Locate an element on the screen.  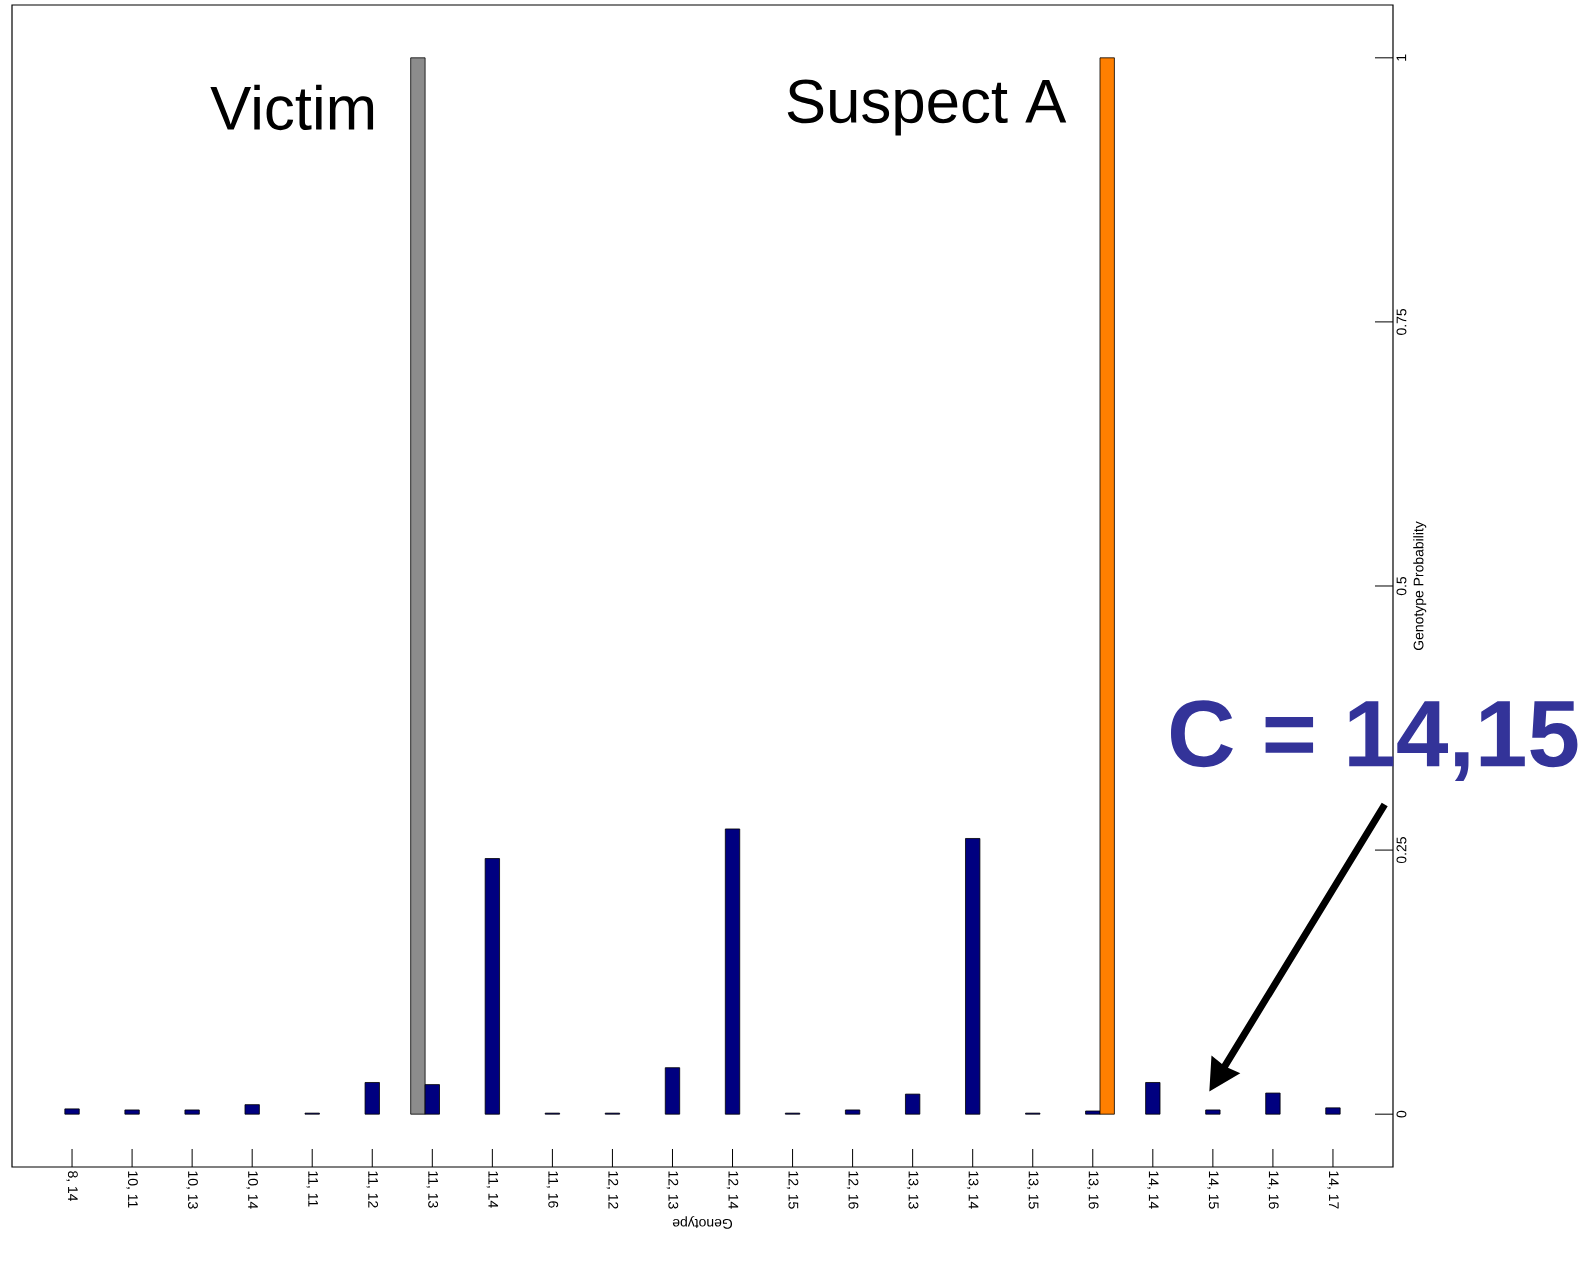
y-tick-label: 0.25 is located at coordinates (1401, 850).